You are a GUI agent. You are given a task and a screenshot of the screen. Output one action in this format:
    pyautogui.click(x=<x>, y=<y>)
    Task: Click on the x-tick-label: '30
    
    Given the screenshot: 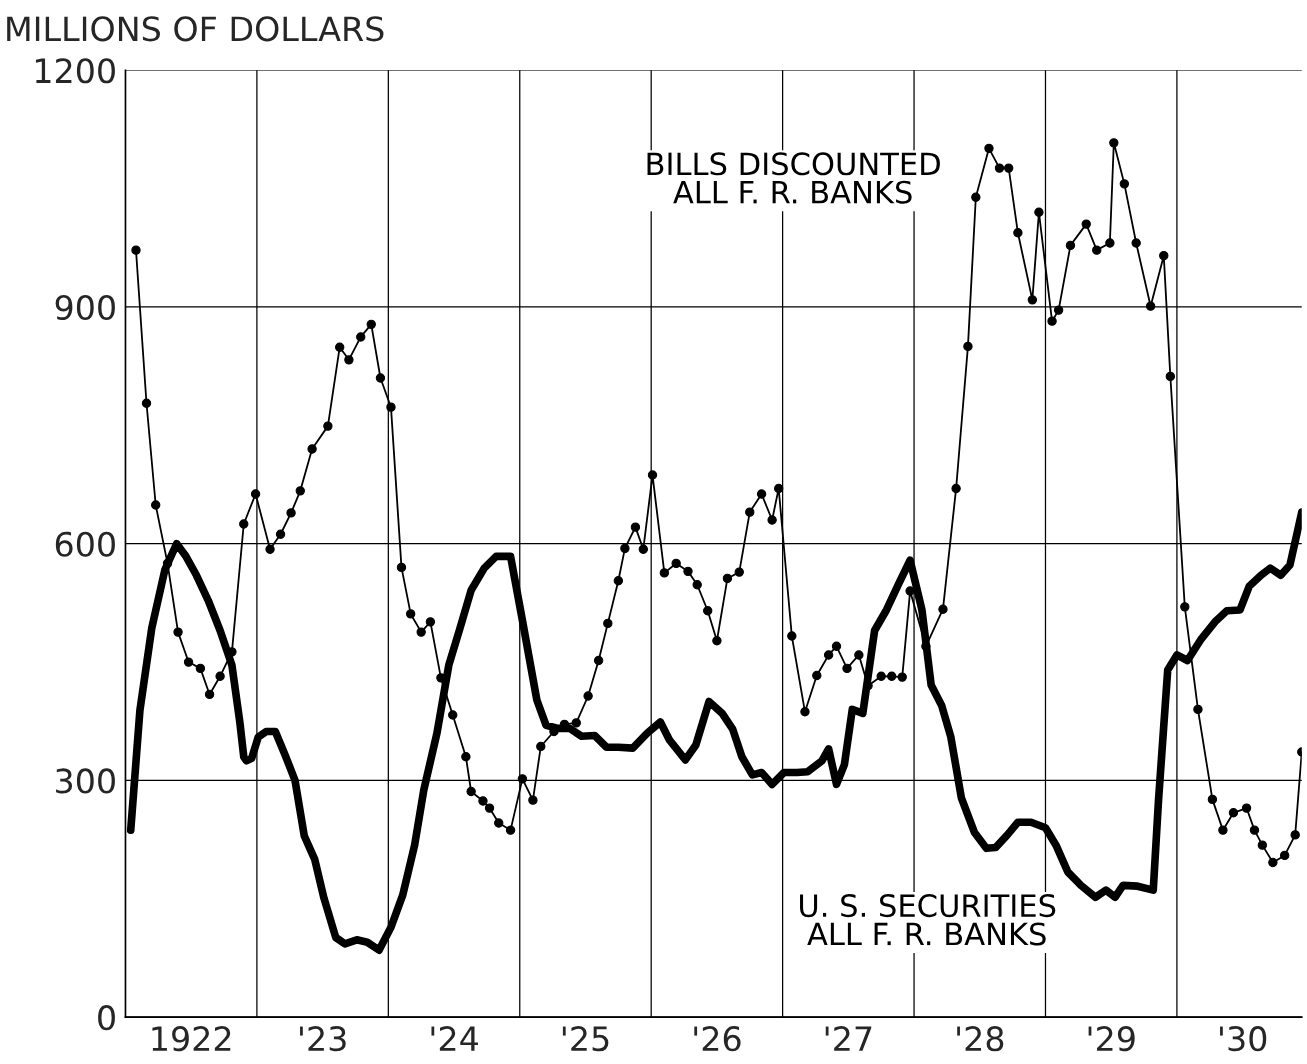 What is the action you would take?
    pyautogui.click(x=1243, y=1039)
    